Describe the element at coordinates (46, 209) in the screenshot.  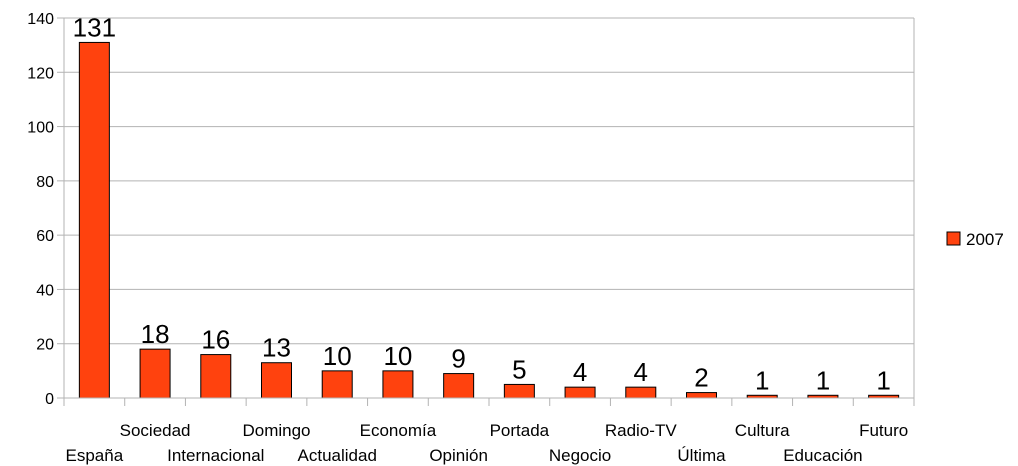
I see `y-axis: 0 20 40 60 80 100 120 140` at that location.